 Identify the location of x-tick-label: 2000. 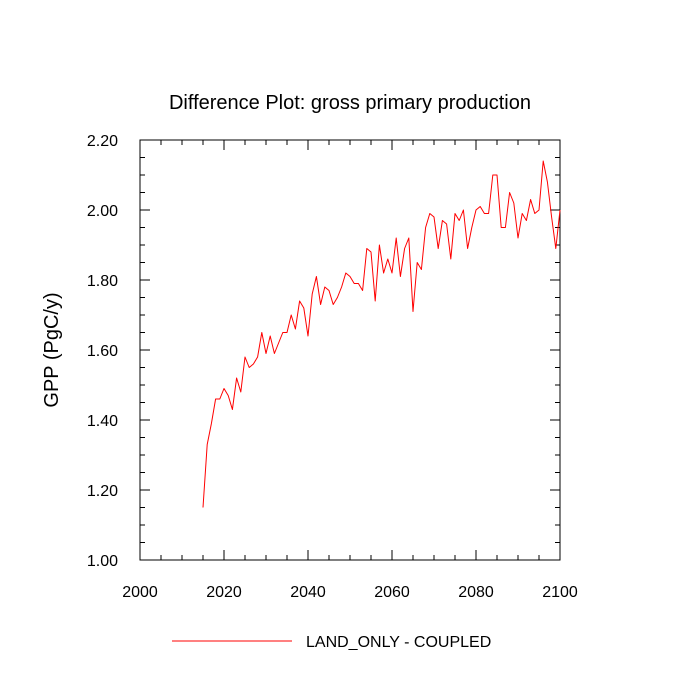
(140, 592).